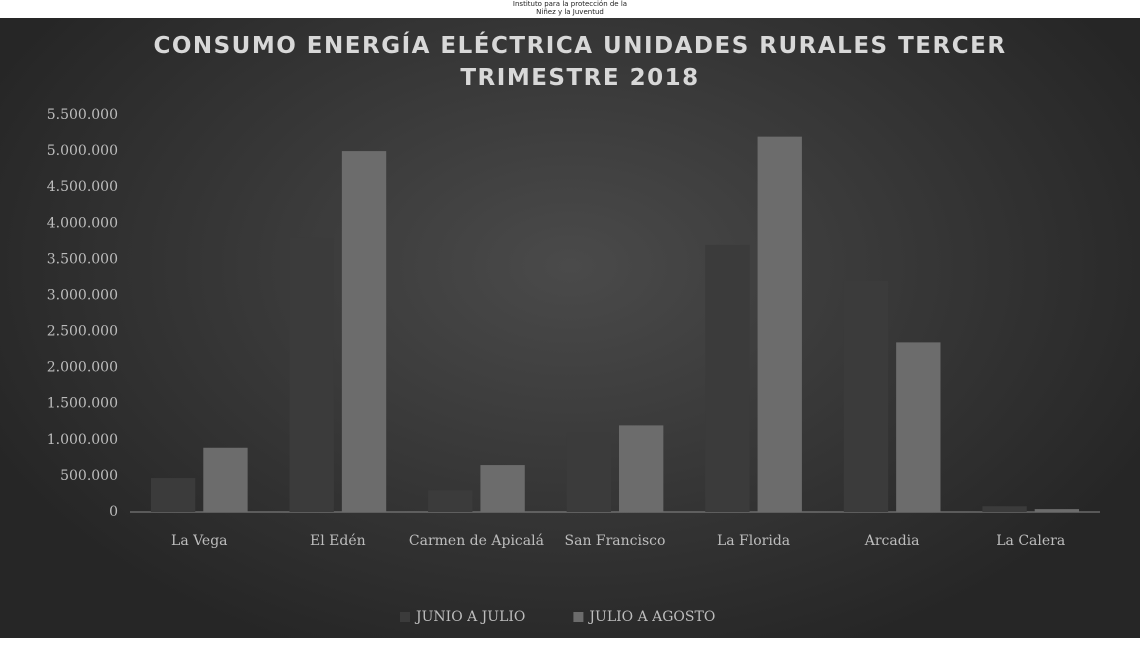 Image resolution: width=1140 pixels, height=654 pixels. What do you see at coordinates (82, 259) in the screenshot?
I see `y-tick-label: 3.500.000` at bounding box center [82, 259].